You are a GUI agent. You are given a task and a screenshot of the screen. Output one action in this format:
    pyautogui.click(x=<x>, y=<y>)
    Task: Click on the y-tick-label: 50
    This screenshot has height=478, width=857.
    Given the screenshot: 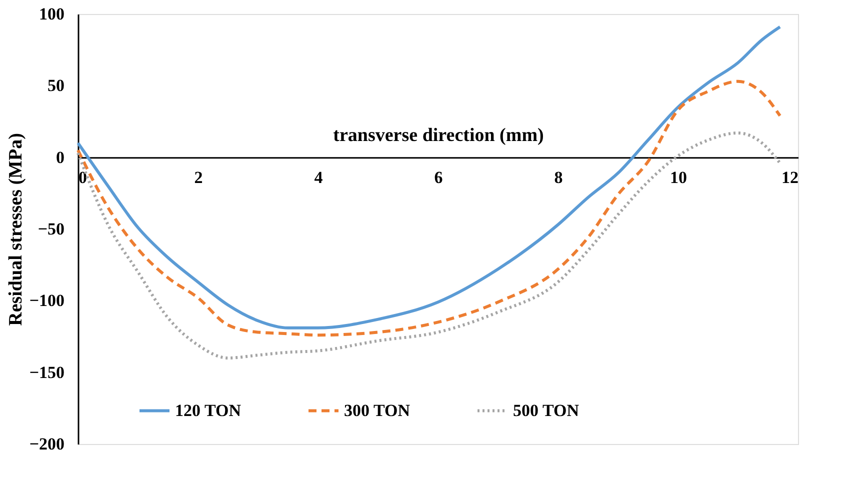 What is the action you would take?
    pyautogui.click(x=56, y=86)
    